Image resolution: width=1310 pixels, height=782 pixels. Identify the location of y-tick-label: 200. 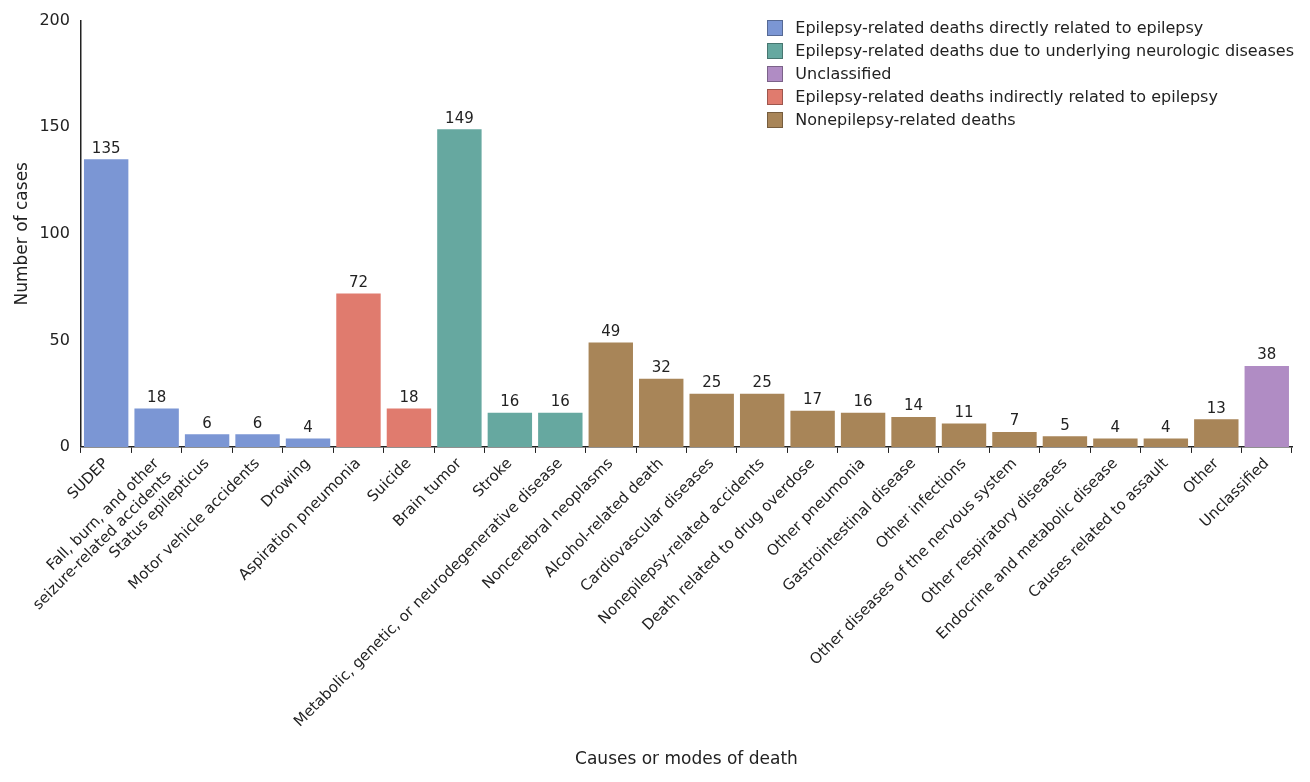
(54, 19).